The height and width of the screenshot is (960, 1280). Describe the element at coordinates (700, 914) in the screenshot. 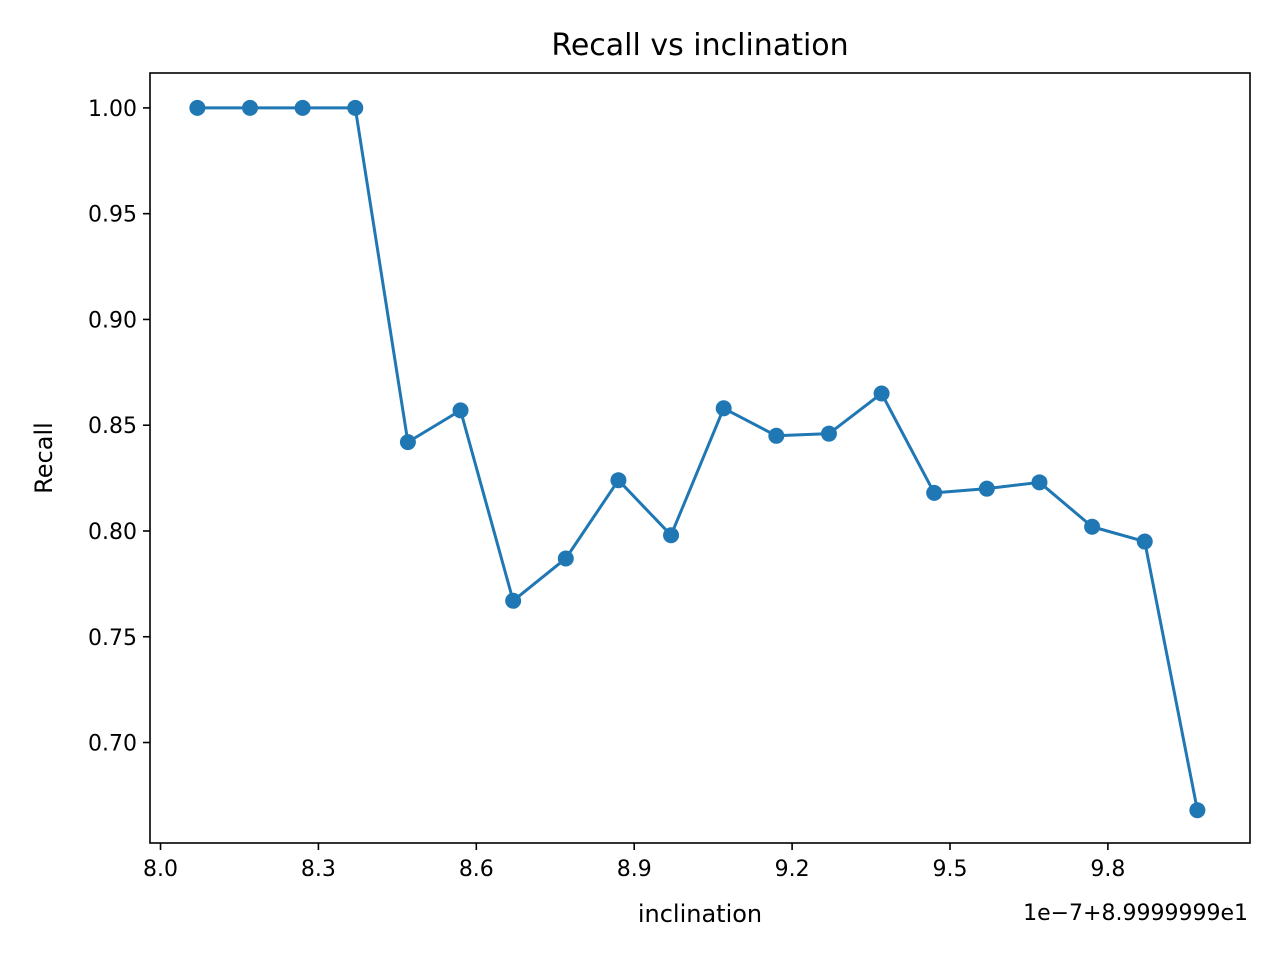

I see `x-axis-label: inclination` at that location.